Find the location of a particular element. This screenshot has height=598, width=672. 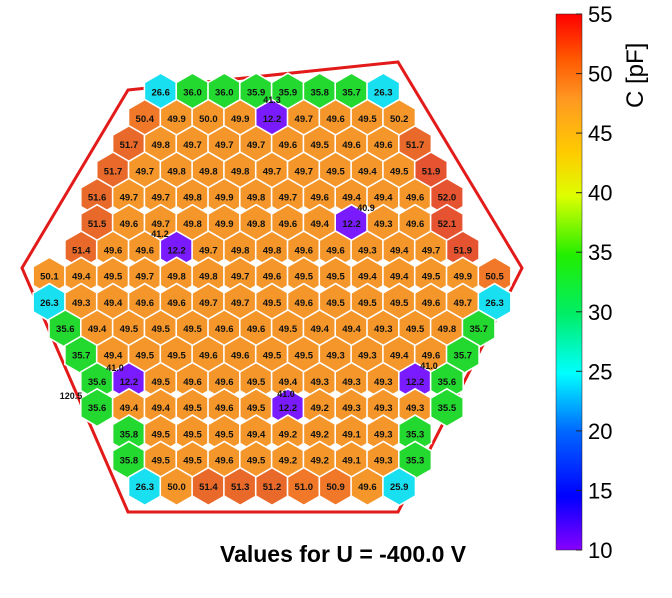

hex-cell is located at coordinates (447, 407).